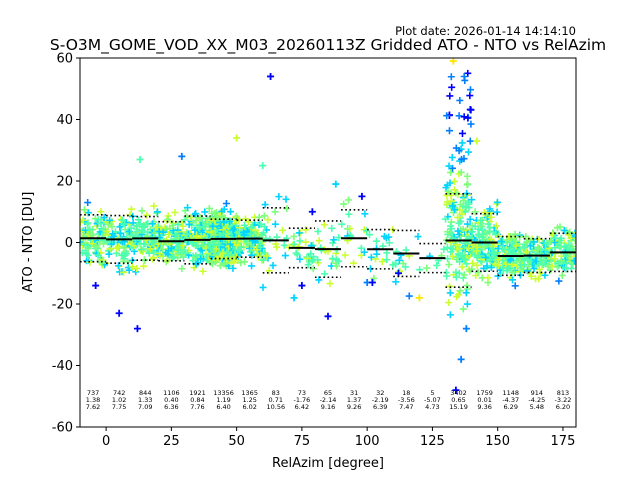 The height and width of the screenshot is (480, 640). Describe the element at coordinates (64, 59) in the screenshot. I see `y-tick-label: 60` at that location.